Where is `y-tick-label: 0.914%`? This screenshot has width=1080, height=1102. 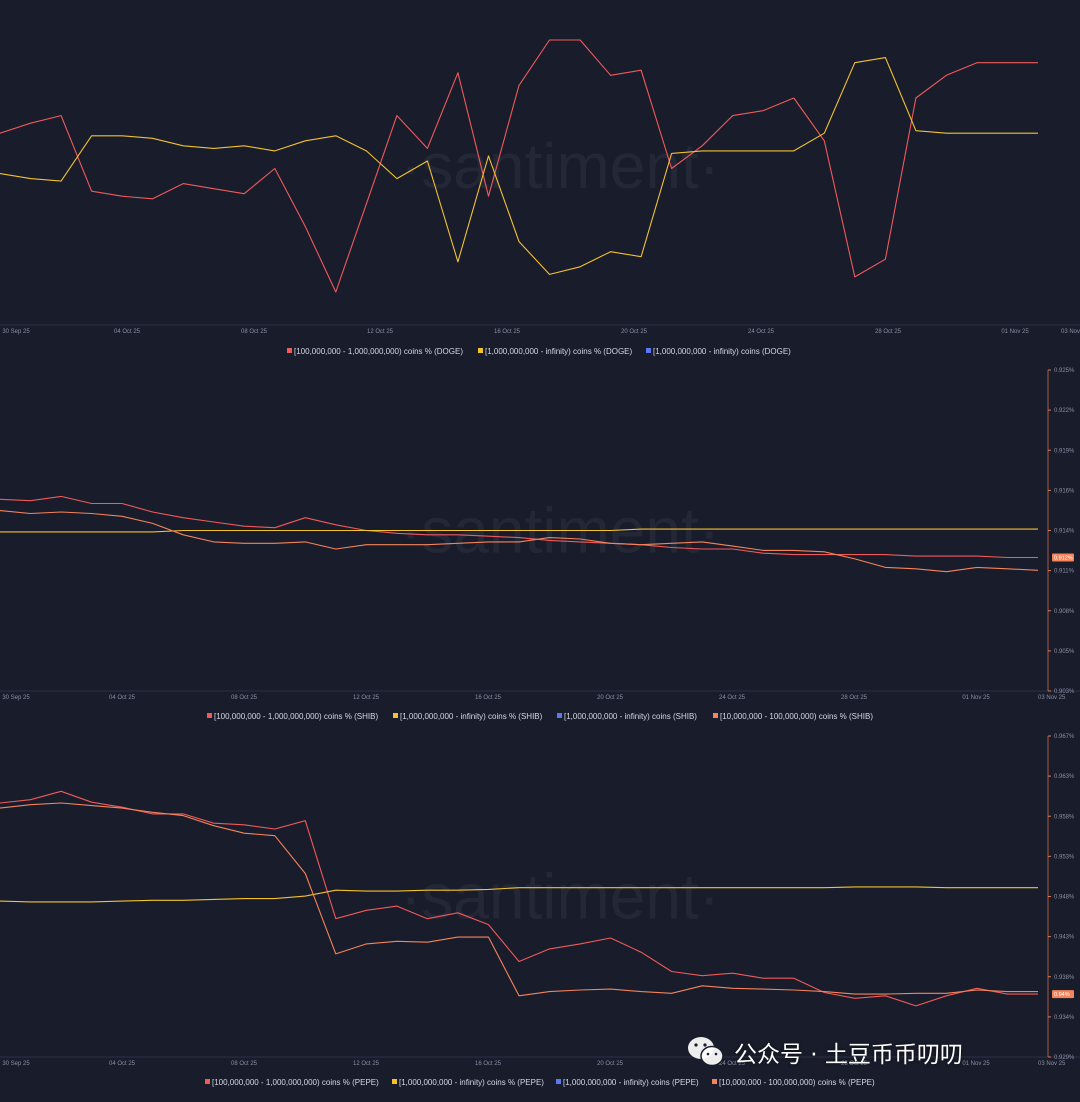
y-tick-label: 0.914% is located at coordinates (1064, 532).